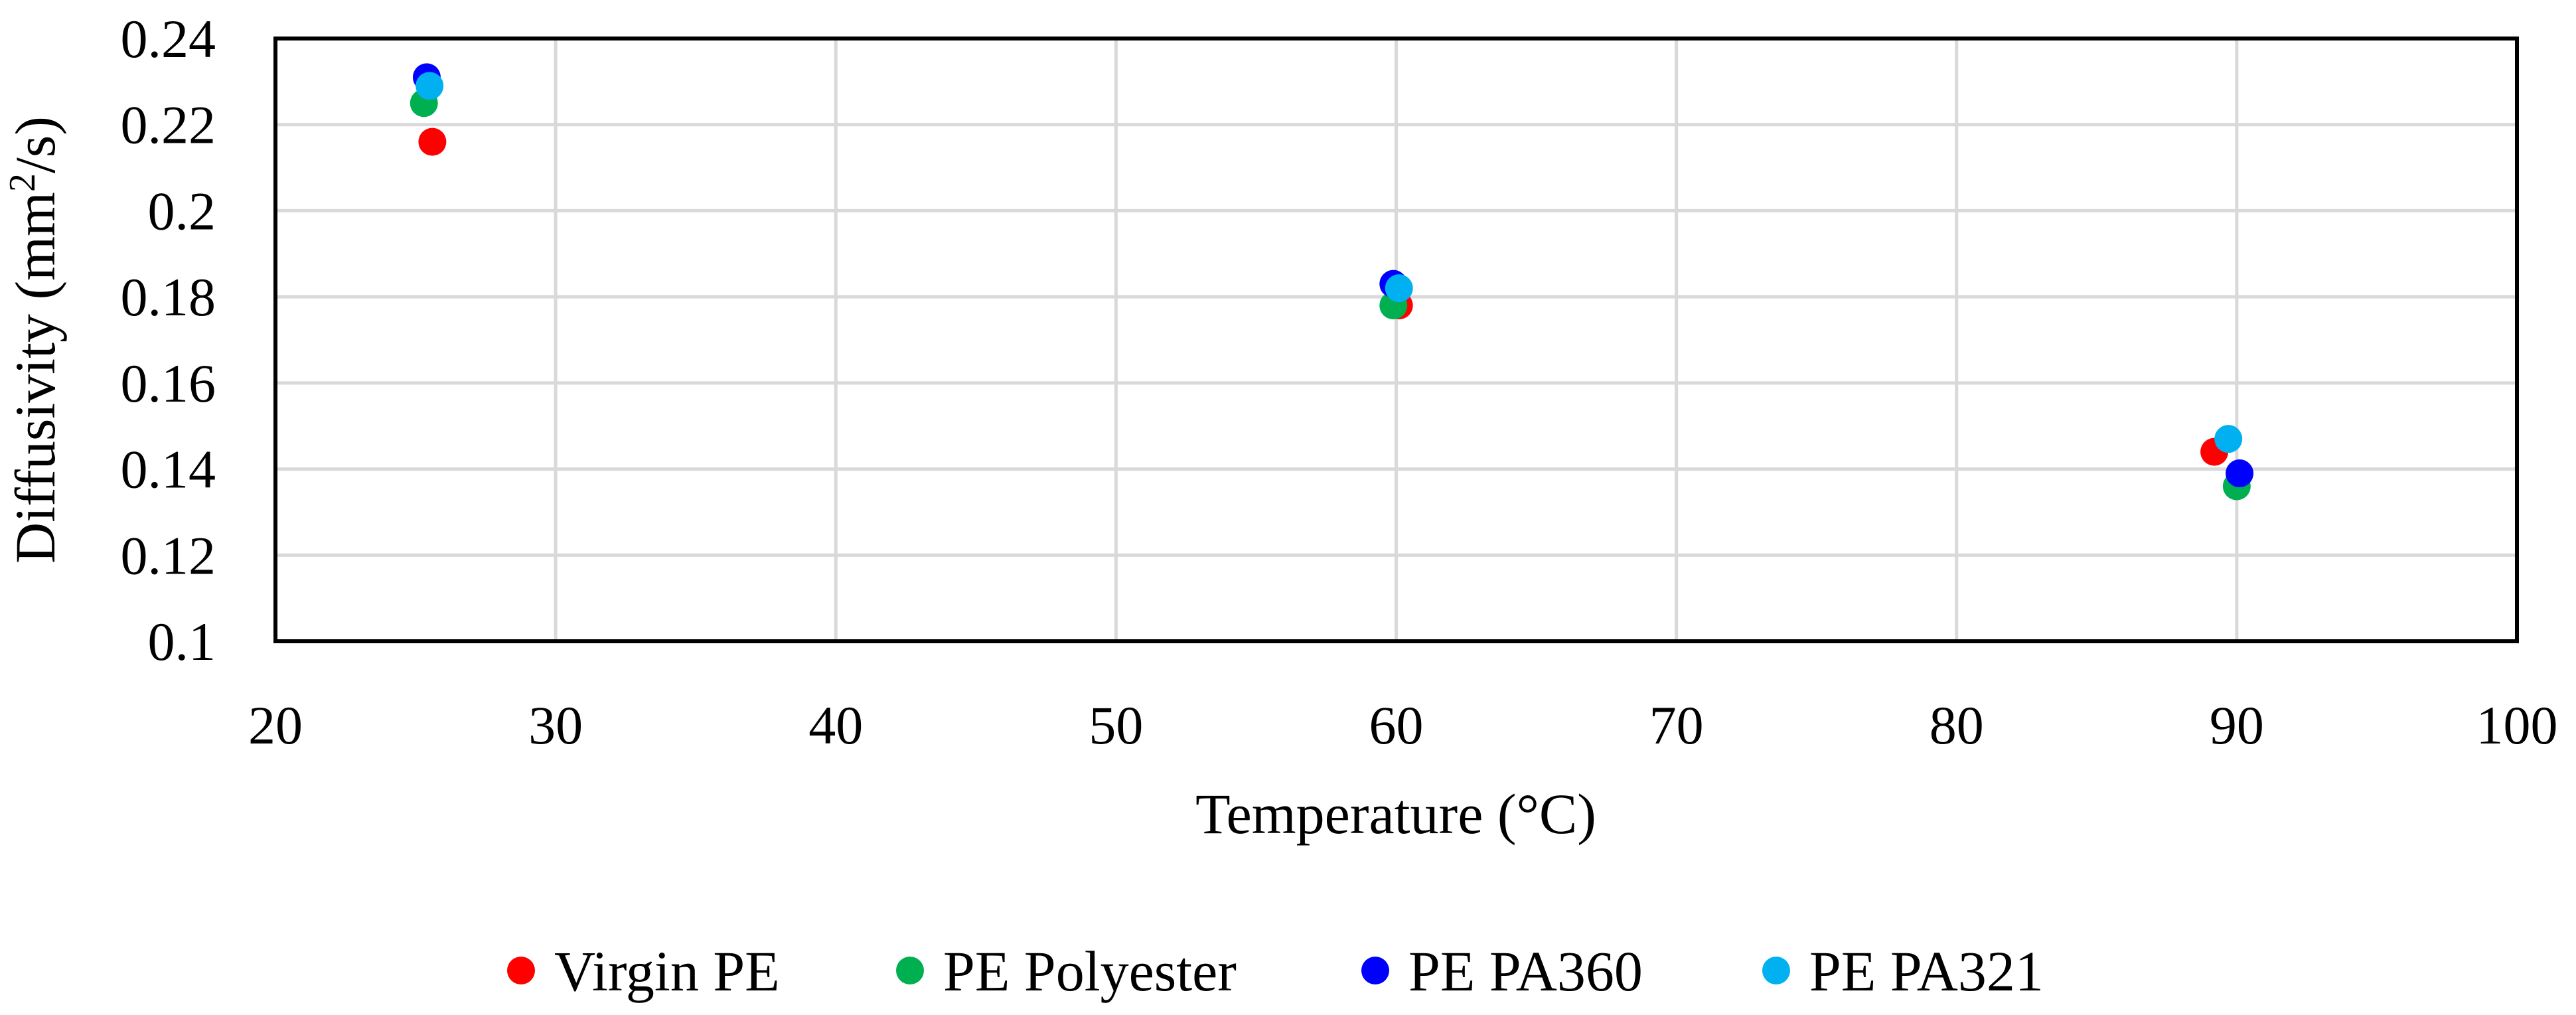 The width and height of the screenshot is (2576, 1015). What do you see at coordinates (182, 641) in the screenshot?
I see `y-tick-label: 0.1` at bounding box center [182, 641].